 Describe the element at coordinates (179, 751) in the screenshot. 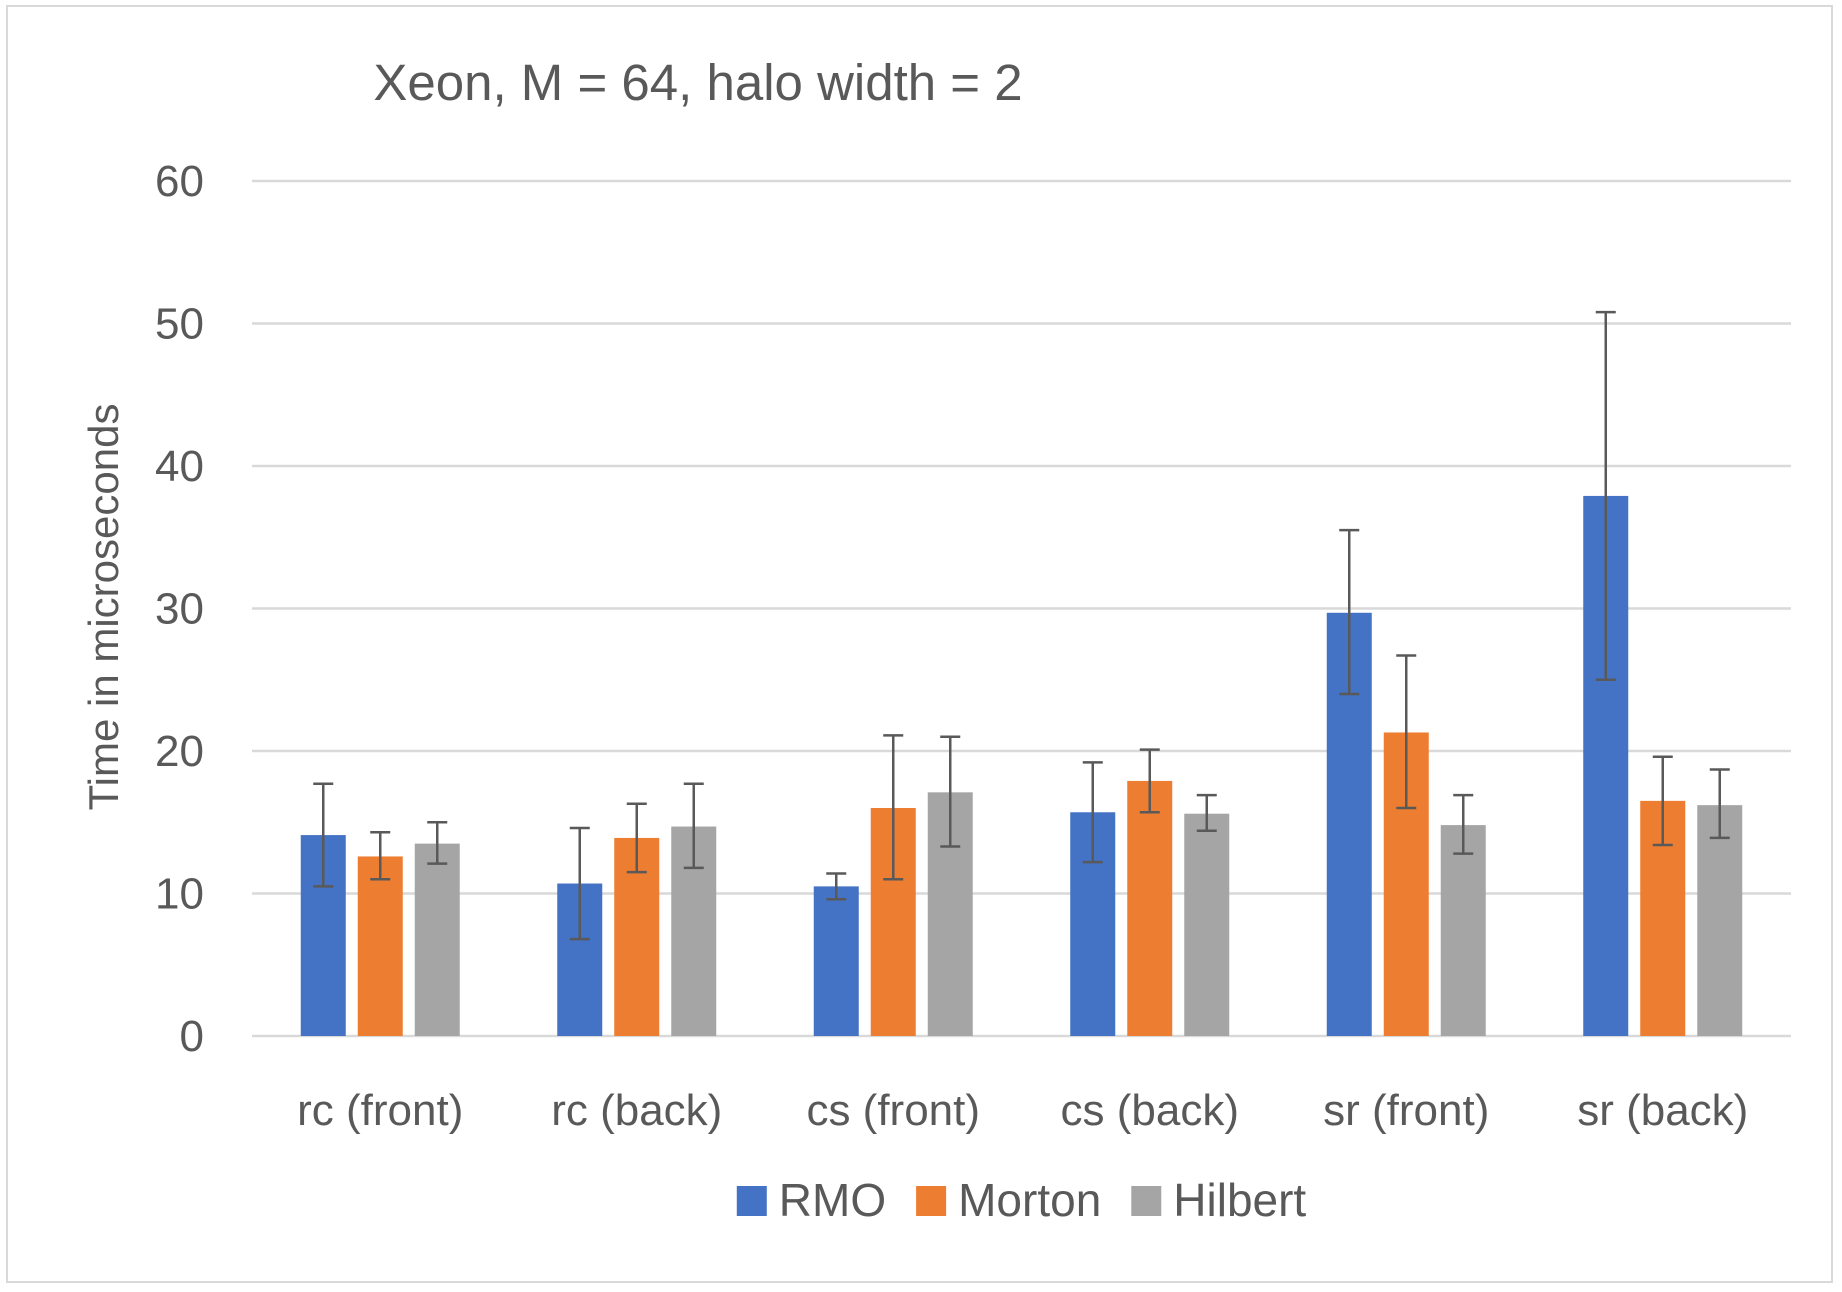

I see `y-tick-label: 20` at that location.